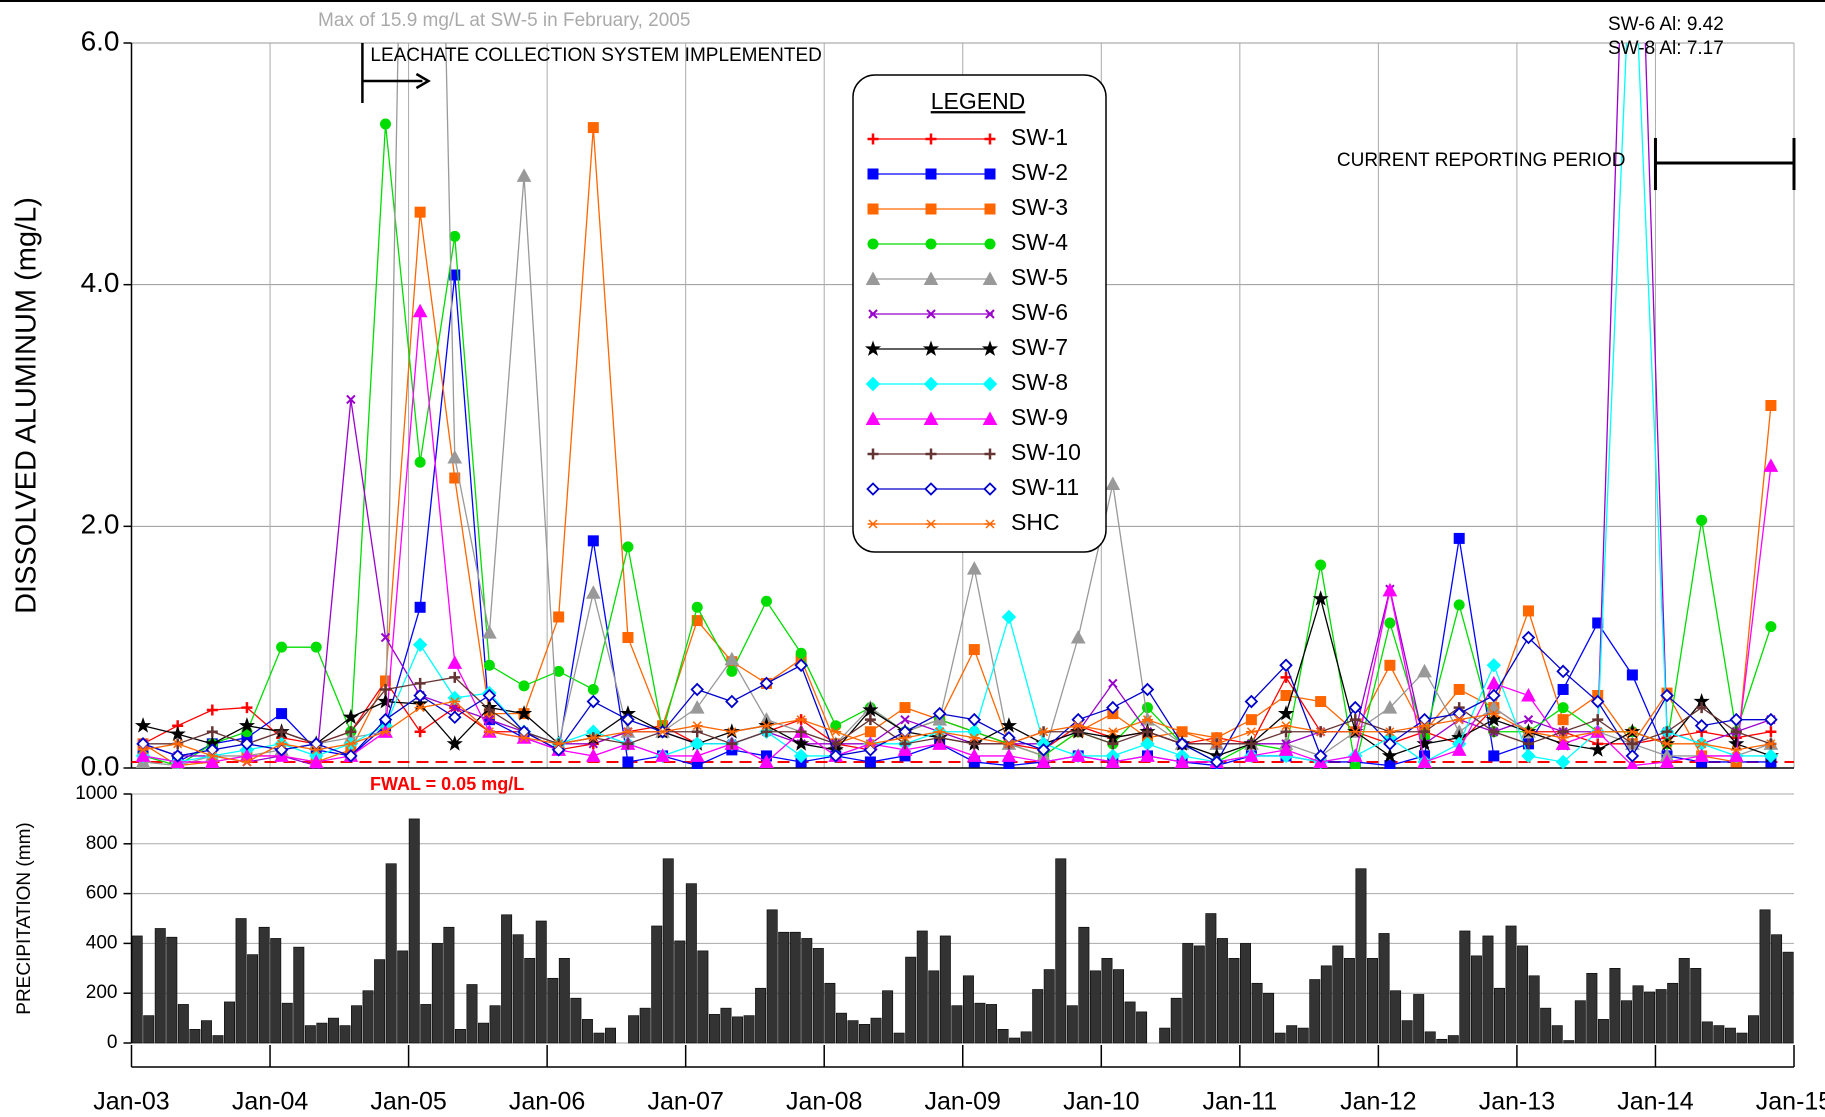 The width and height of the screenshot is (1825, 1117). What do you see at coordinates (447, 784) in the screenshot?
I see `fwal-label: FWAL = 0.05 mg/L` at bounding box center [447, 784].